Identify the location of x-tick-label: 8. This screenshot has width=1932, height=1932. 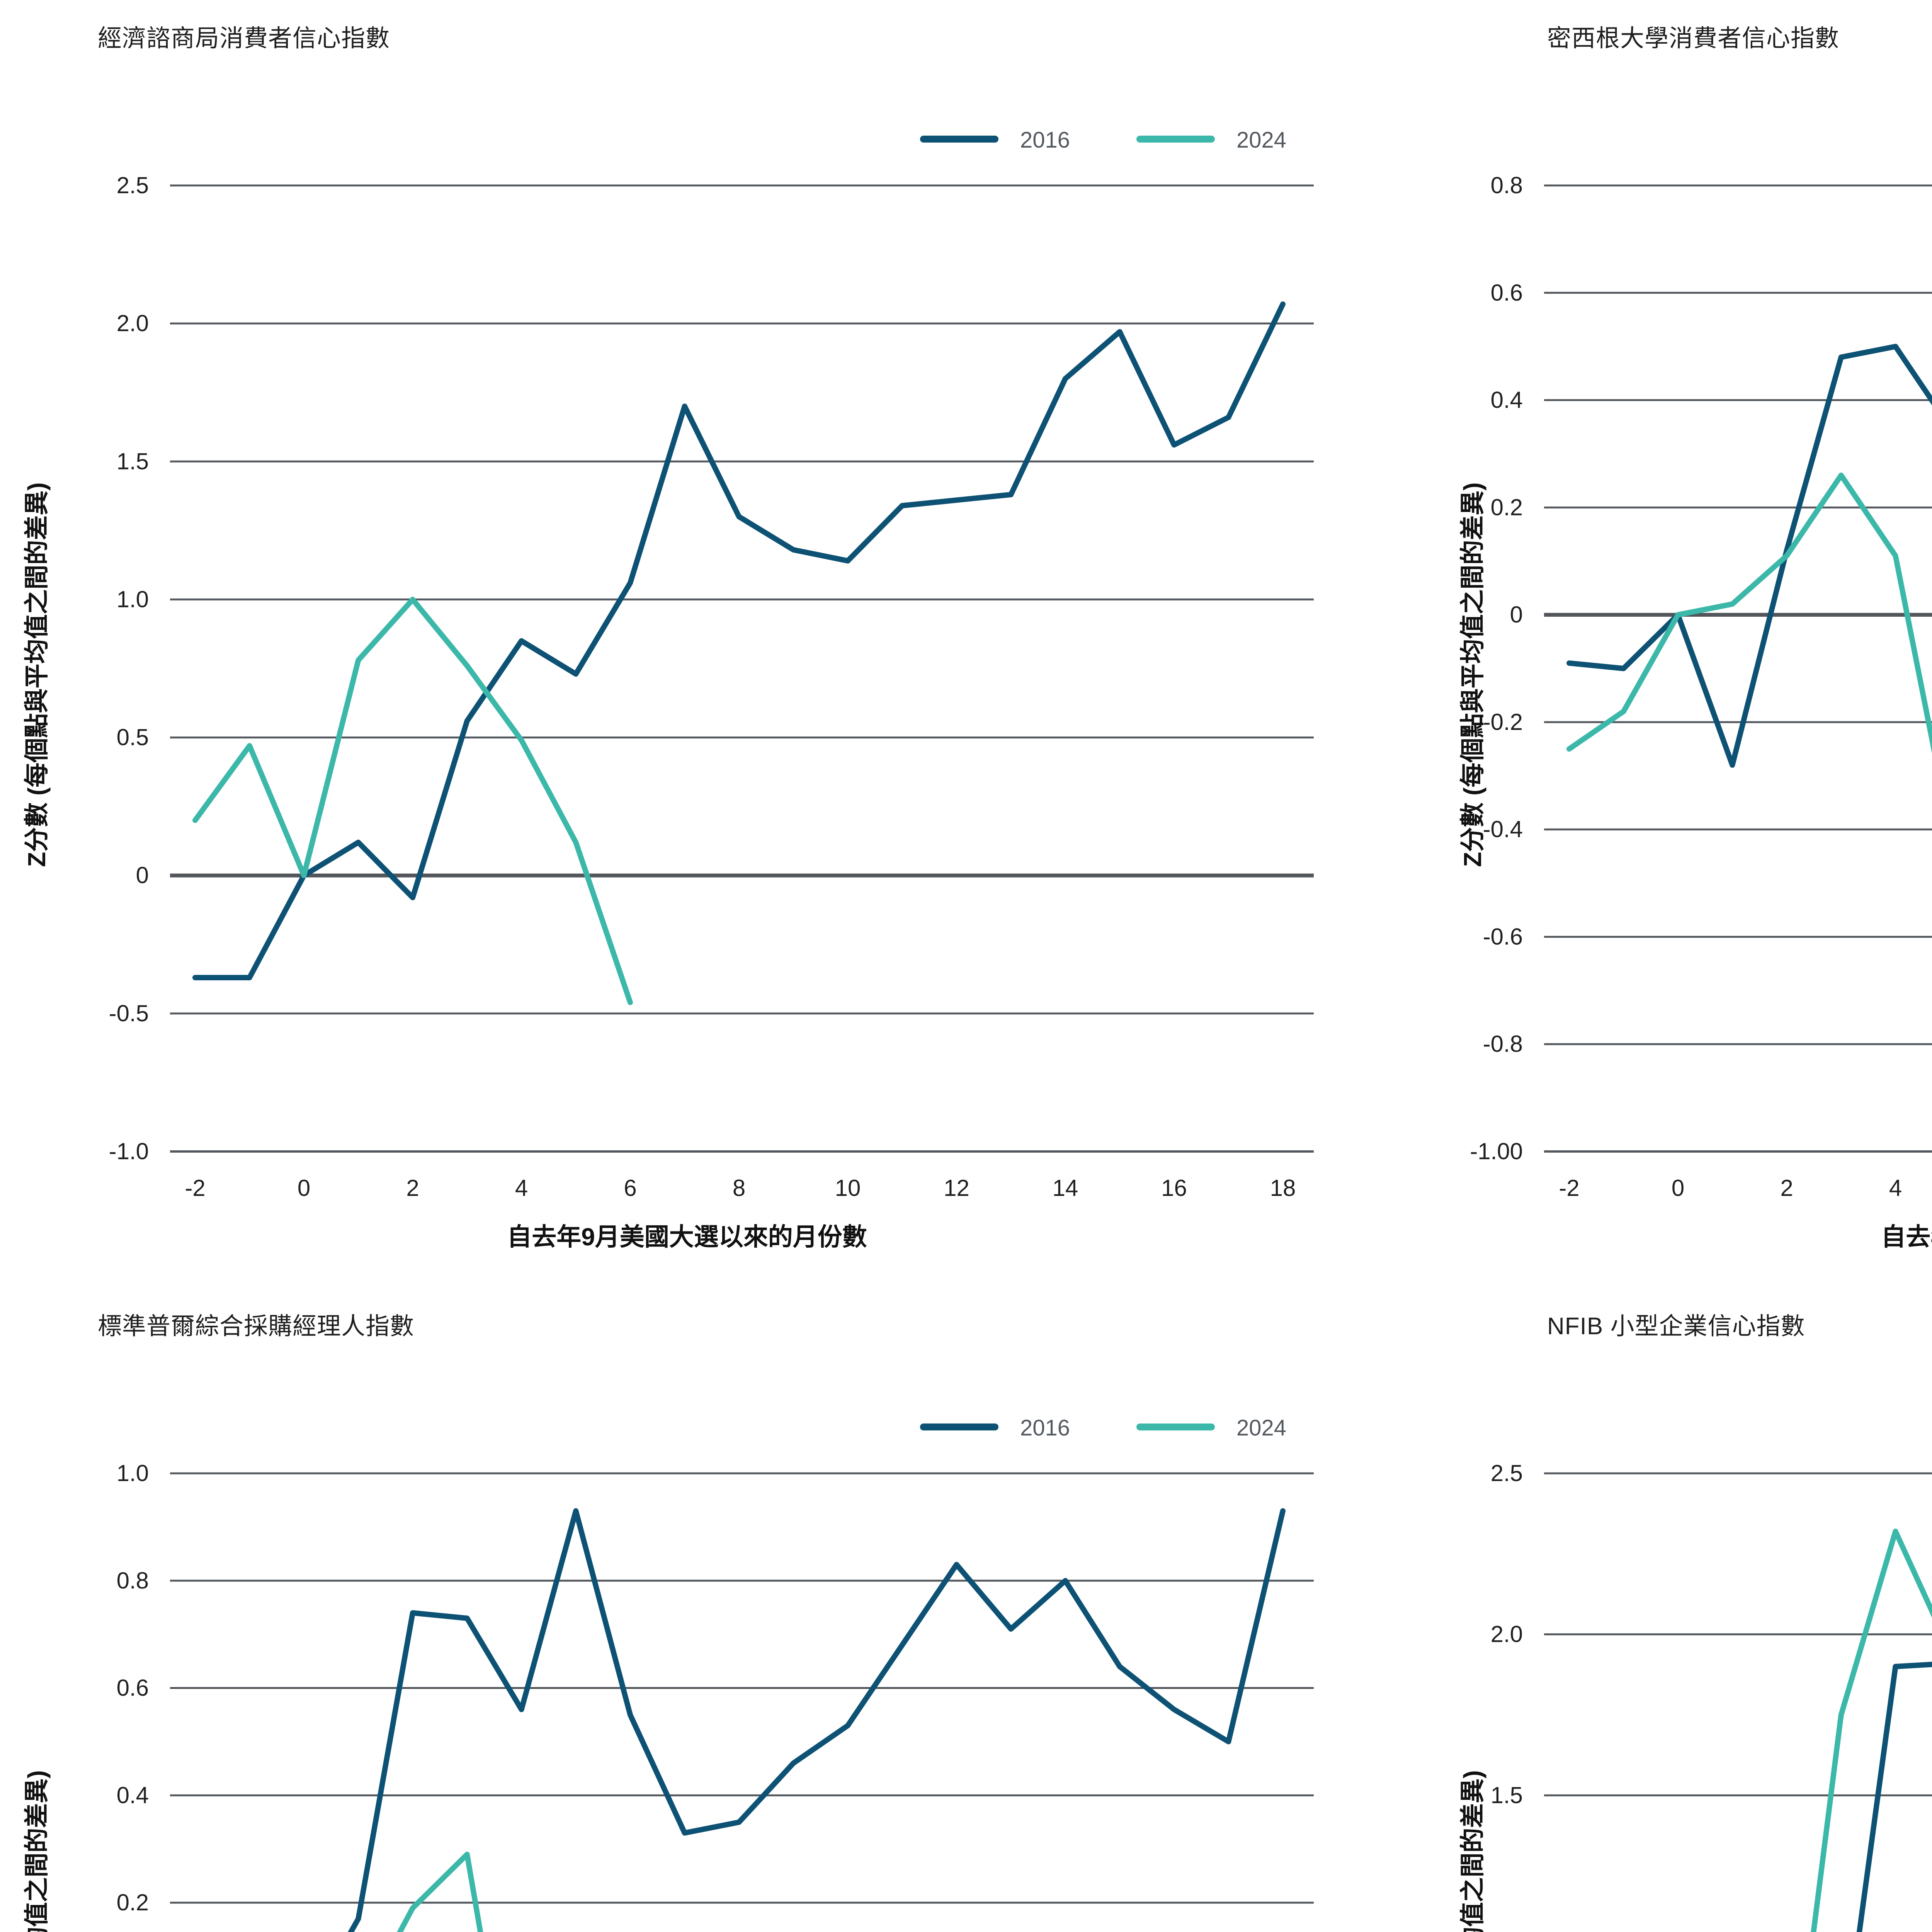
(739, 1188).